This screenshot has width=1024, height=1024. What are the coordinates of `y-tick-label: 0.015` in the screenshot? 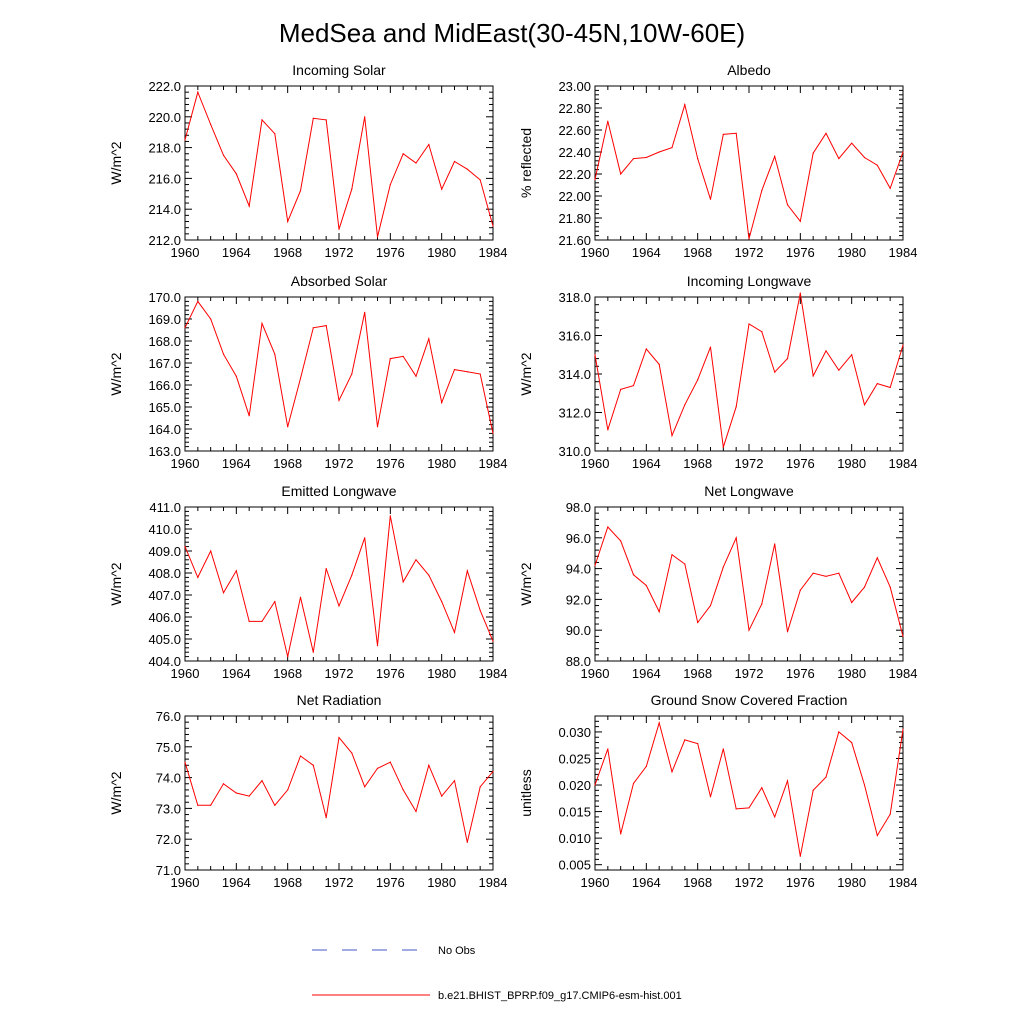 It's located at (574, 812).